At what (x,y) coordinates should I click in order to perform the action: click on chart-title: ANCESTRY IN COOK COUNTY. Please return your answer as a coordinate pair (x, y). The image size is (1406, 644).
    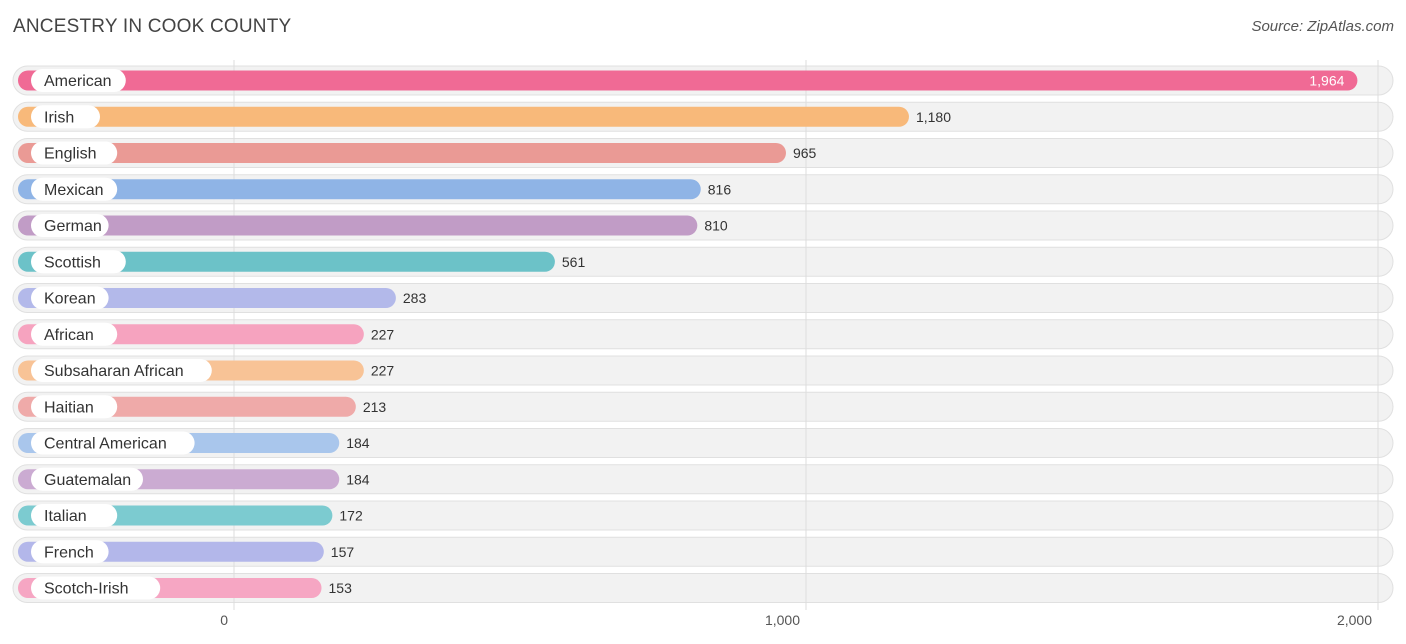
    Looking at the image, I should click on (152, 26).